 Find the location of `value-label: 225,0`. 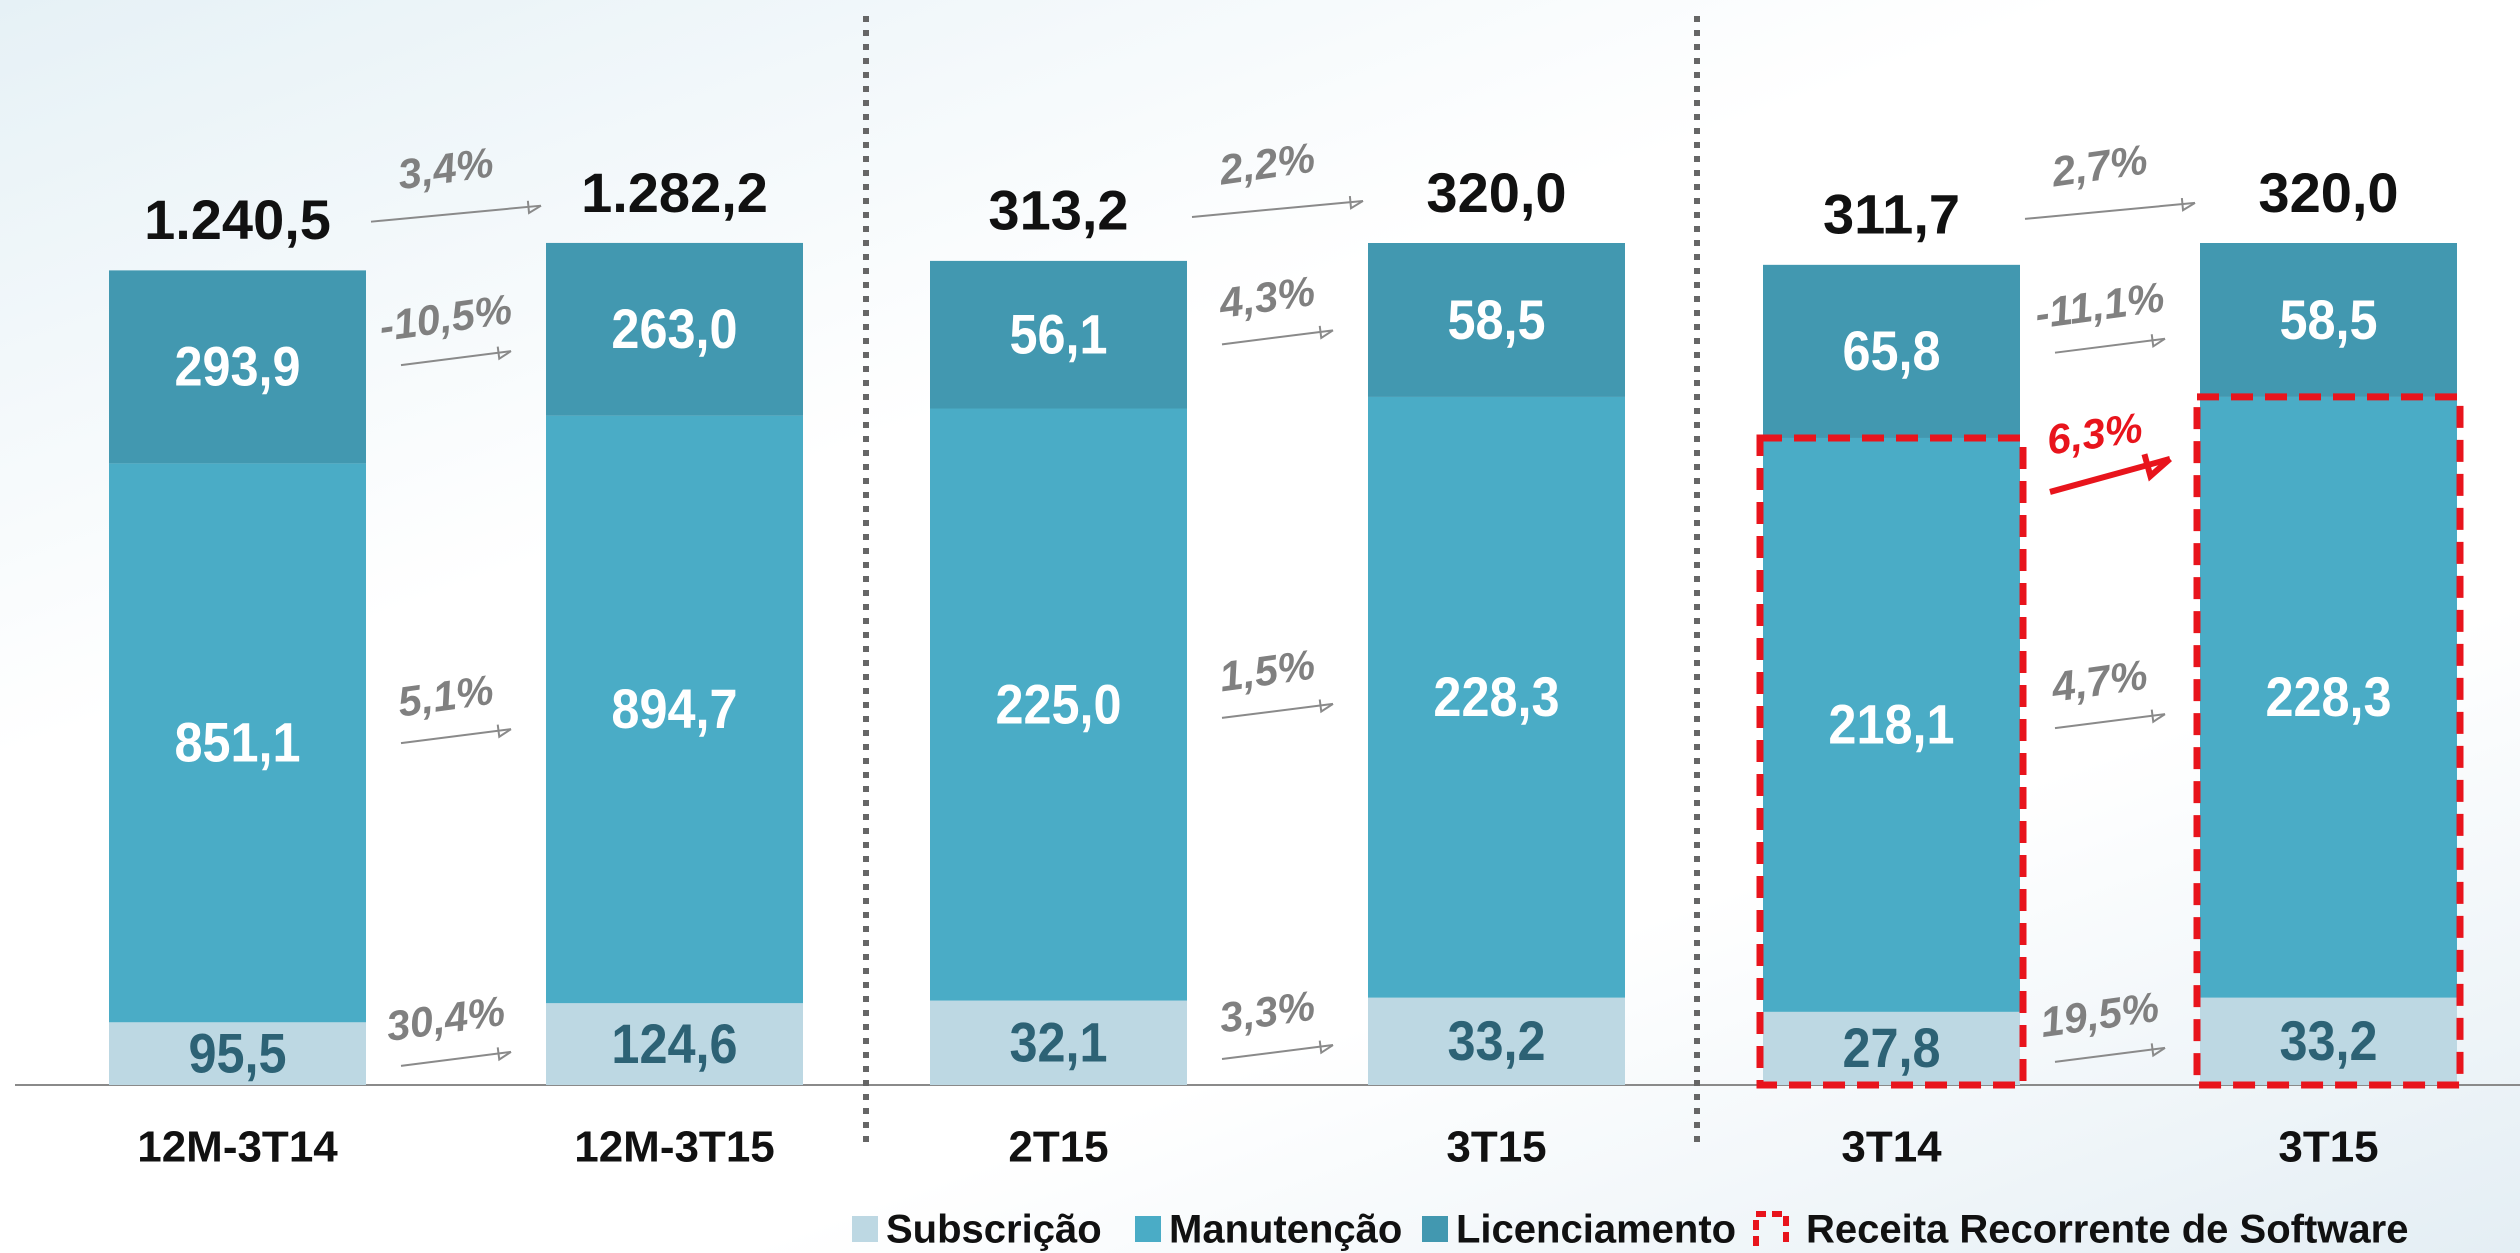

value-label: 225,0 is located at coordinates (1058, 705).